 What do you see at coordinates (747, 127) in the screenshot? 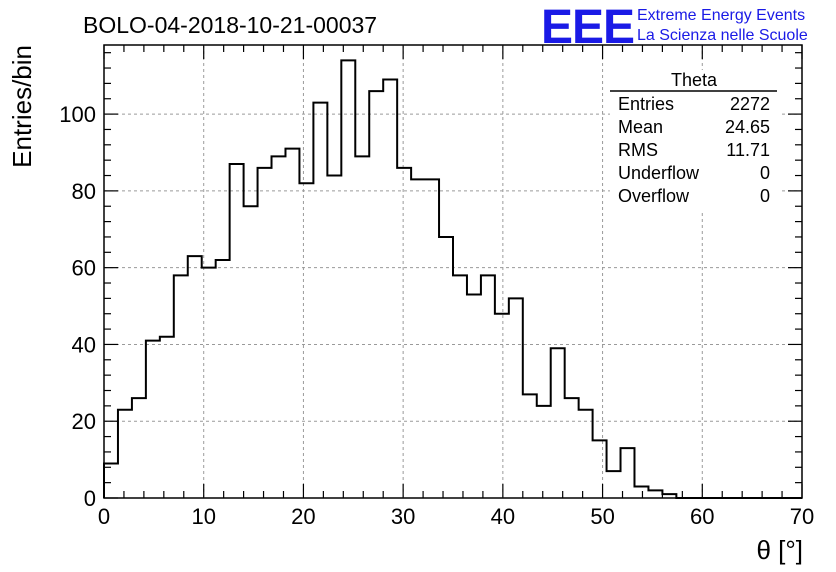
I see `stats-row-value: 24.65` at bounding box center [747, 127].